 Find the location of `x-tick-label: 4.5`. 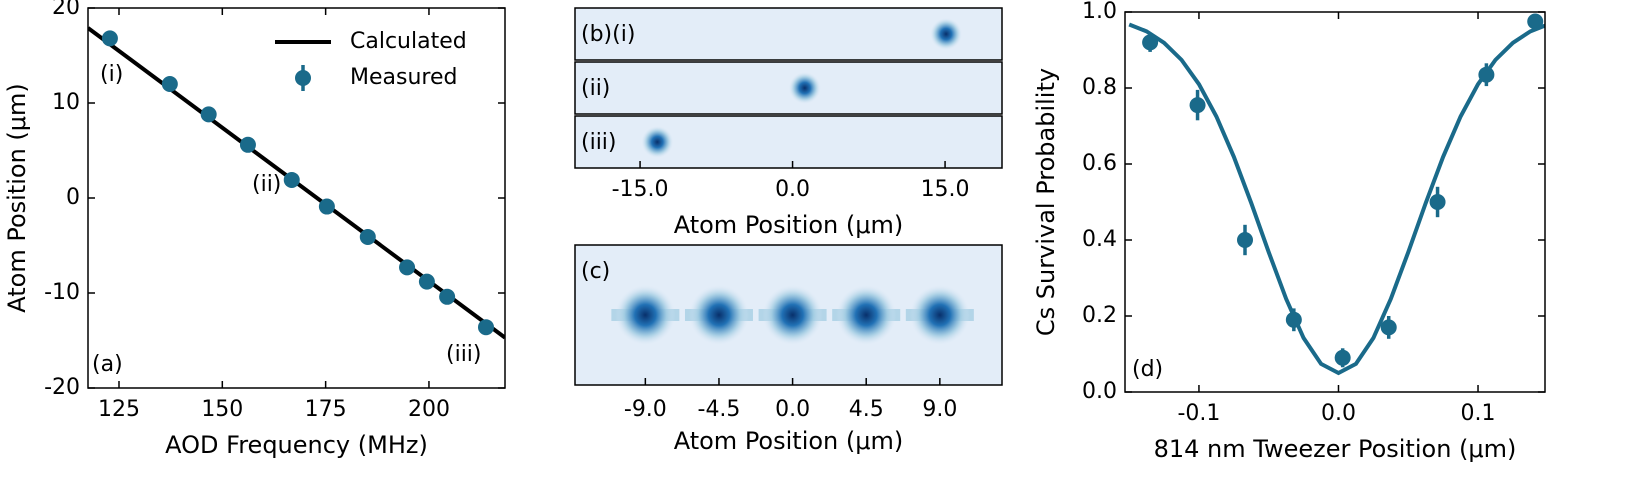

x-tick-label: 4.5 is located at coordinates (866, 409).